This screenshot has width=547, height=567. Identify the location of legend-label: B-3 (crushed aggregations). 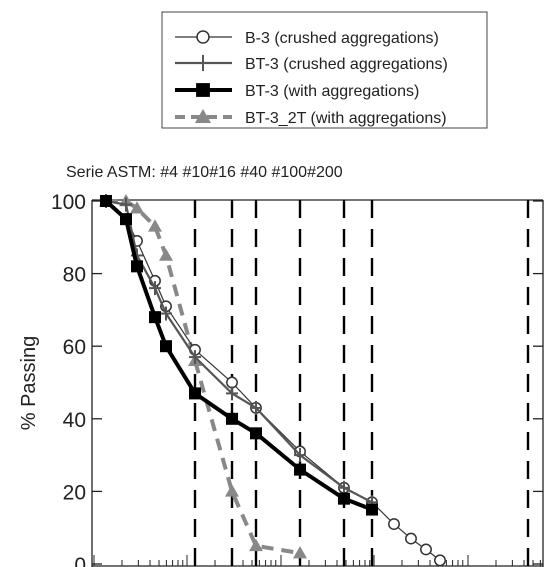
(342, 38).